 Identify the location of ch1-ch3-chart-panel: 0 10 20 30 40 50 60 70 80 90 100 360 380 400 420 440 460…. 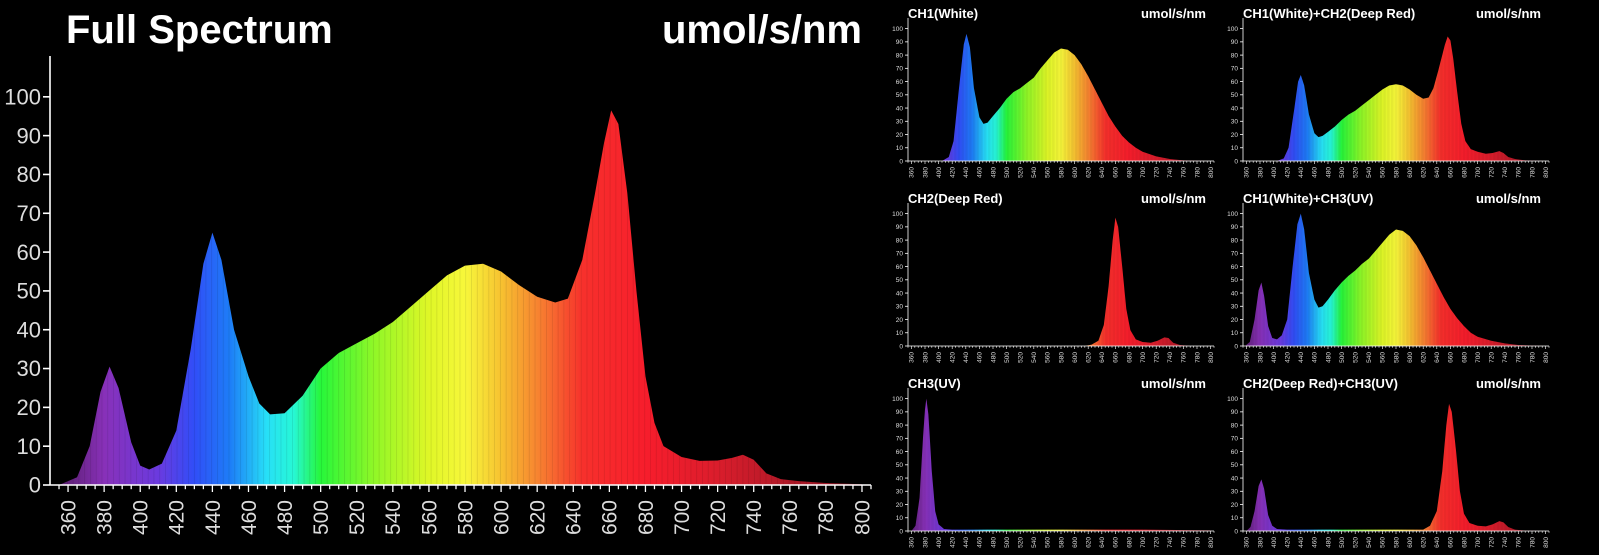
(1392, 277).